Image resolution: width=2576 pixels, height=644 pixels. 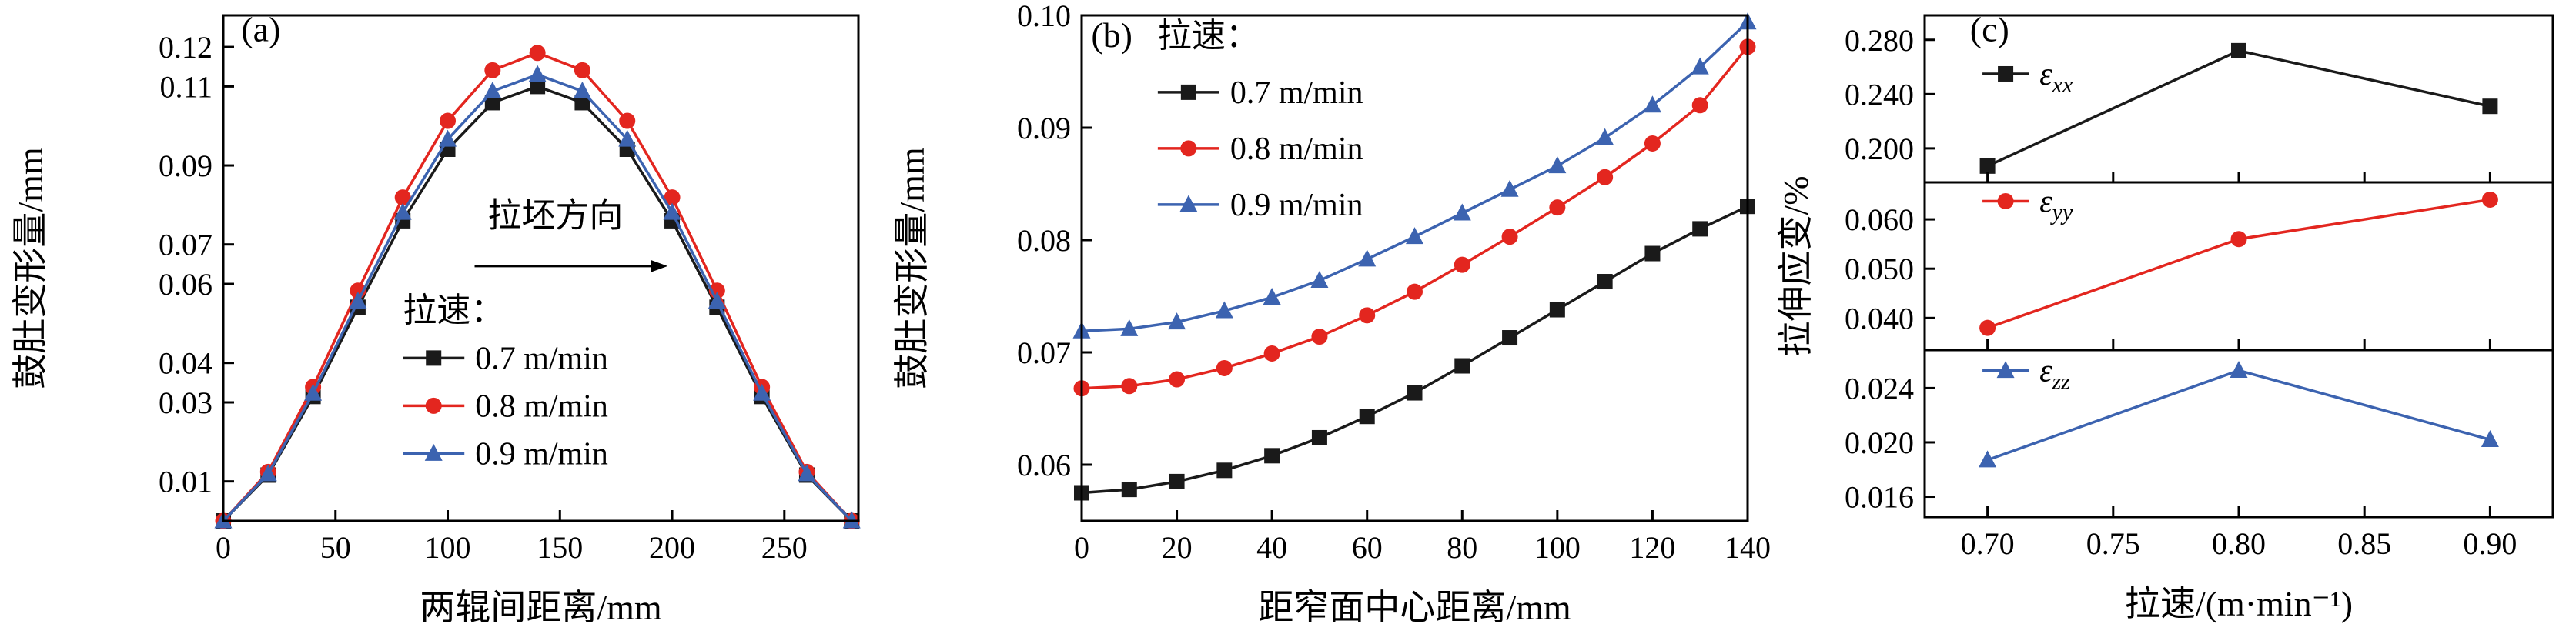 What do you see at coordinates (185, 87) in the screenshot?
I see `y-tick-label: 0.11` at bounding box center [185, 87].